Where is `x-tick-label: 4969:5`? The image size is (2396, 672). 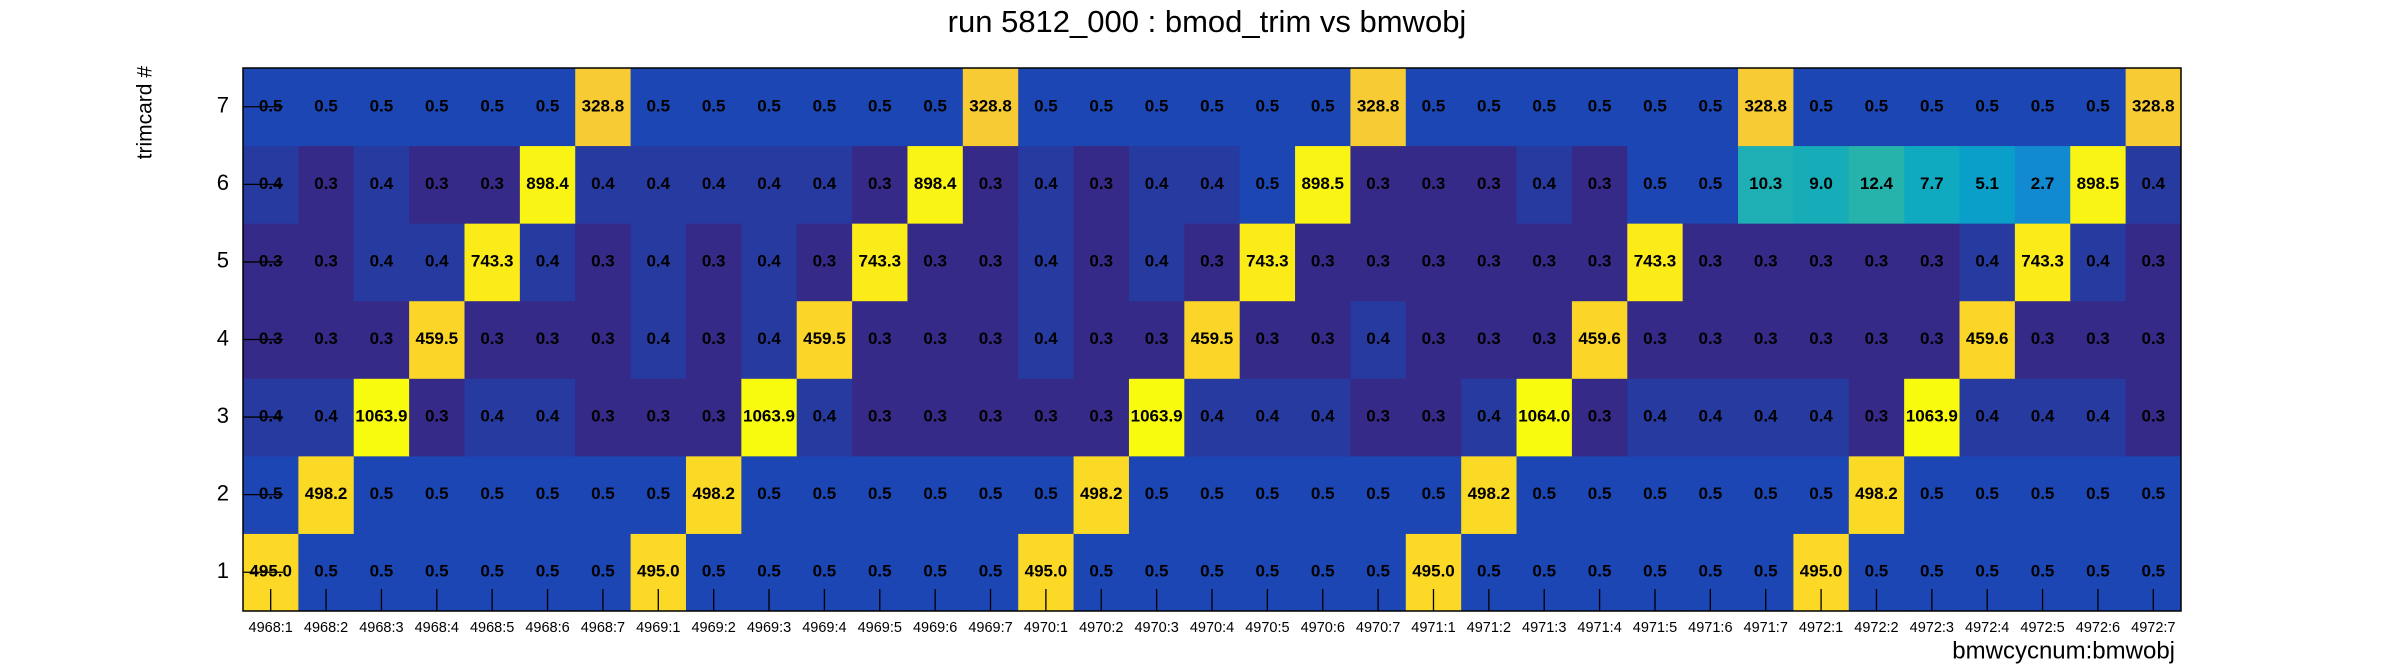
x-tick-label: 4969:5 is located at coordinates (880, 628).